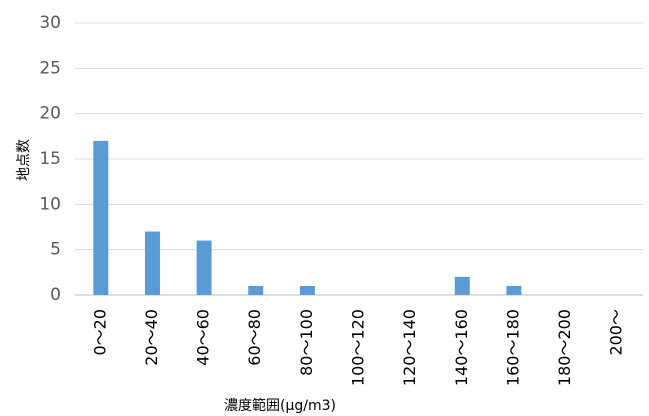 The width and height of the screenshot is (649, 416). Describe the element at coordinates (409, 347) in the screenshot. I see `x-category-label: 120～140` at that location.